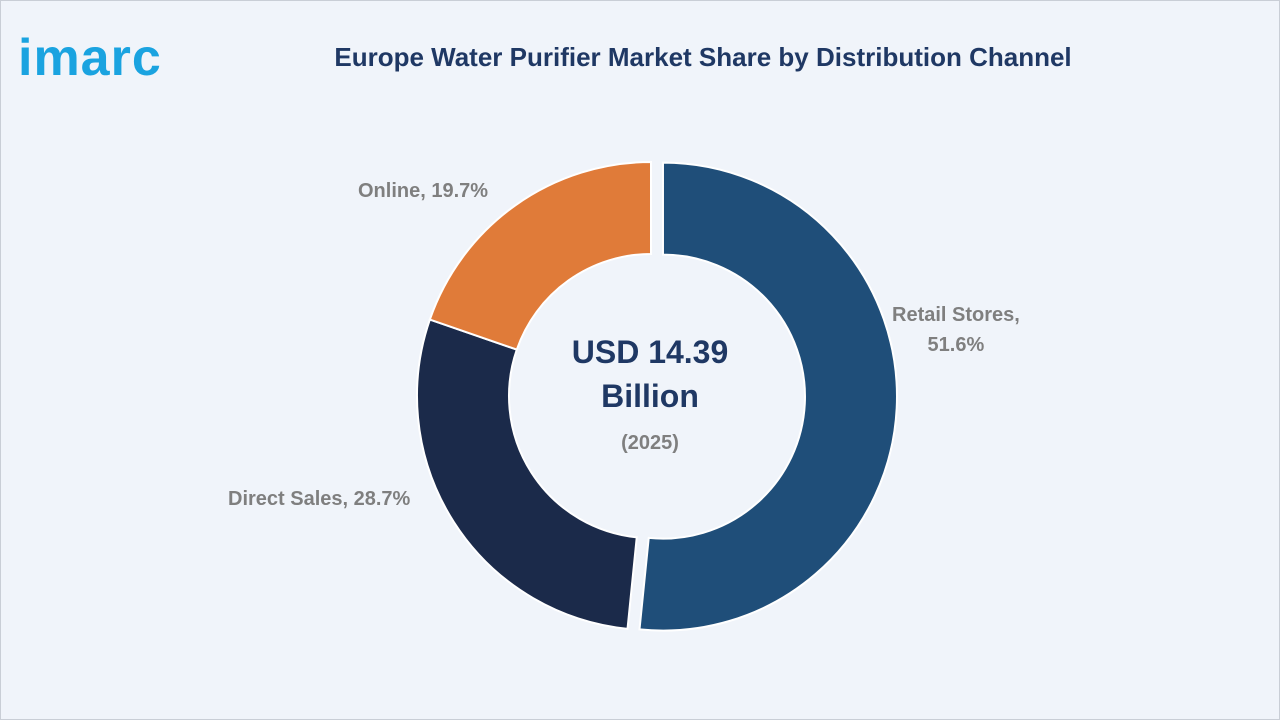 The height and width of the screenshot is (720, 1280). I want to click on center-total-unit: Billion, so click(650, 396).